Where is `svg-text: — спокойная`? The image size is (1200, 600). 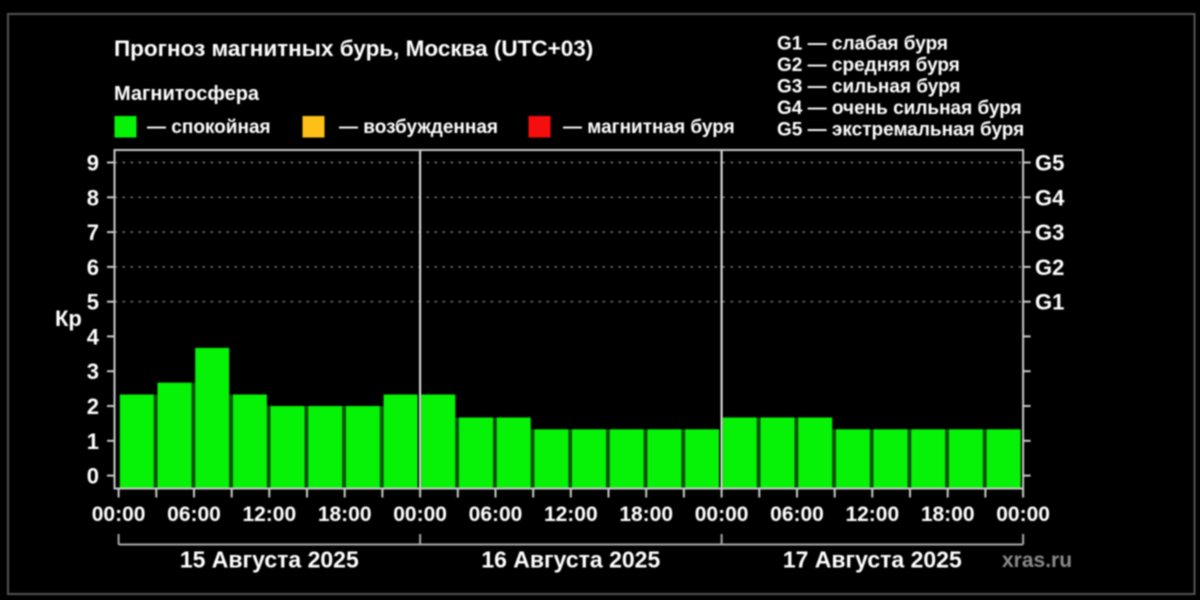 svg-text: — спокойная is located at coordinates (209, 127).